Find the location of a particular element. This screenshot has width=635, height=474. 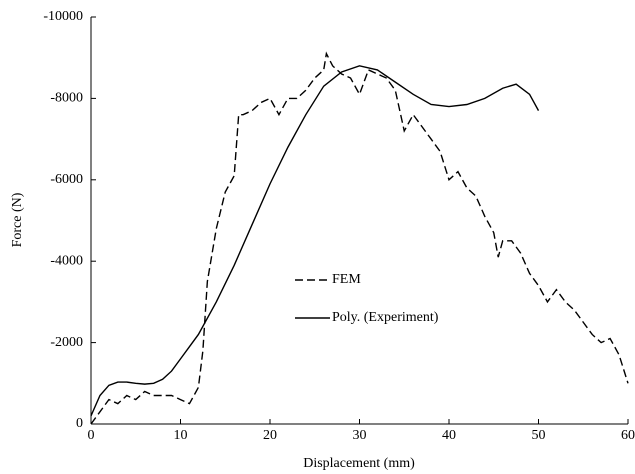

x-tick-label: 60 is located at coordinates (628, 435).